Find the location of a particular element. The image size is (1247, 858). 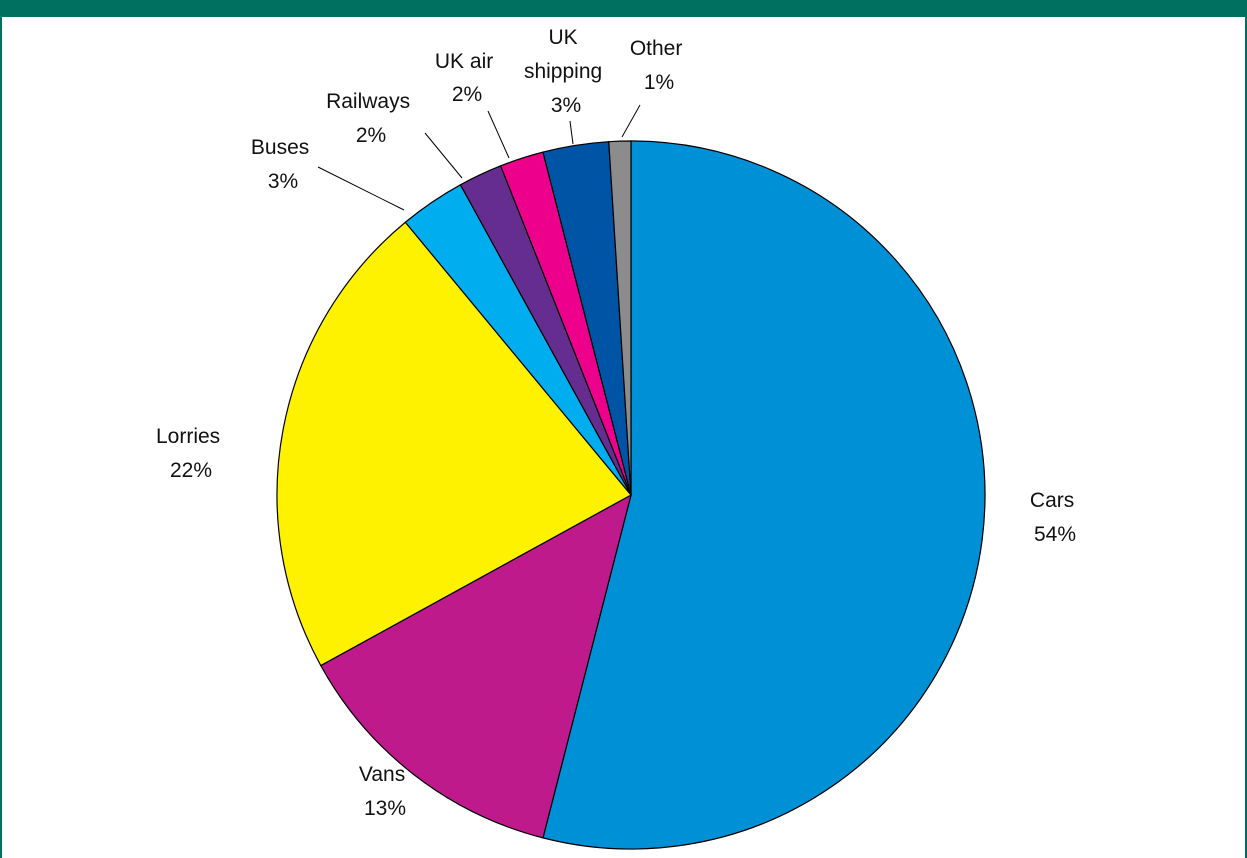

leader-line-uk-air is located at coordinates (498, 134).